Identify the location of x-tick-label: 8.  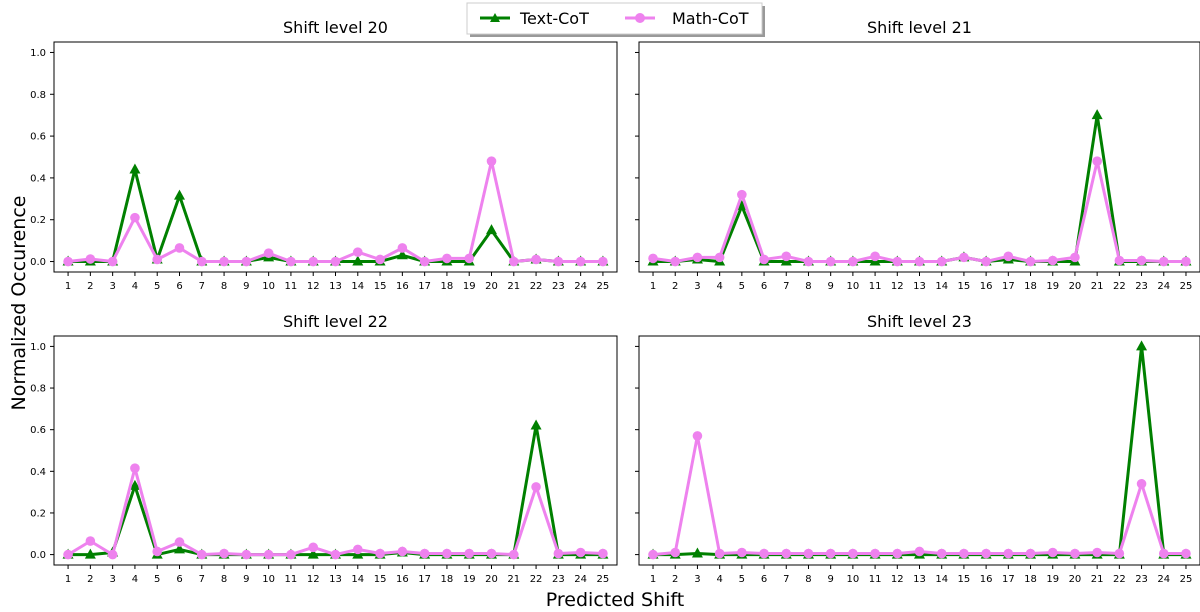
(224, 286).